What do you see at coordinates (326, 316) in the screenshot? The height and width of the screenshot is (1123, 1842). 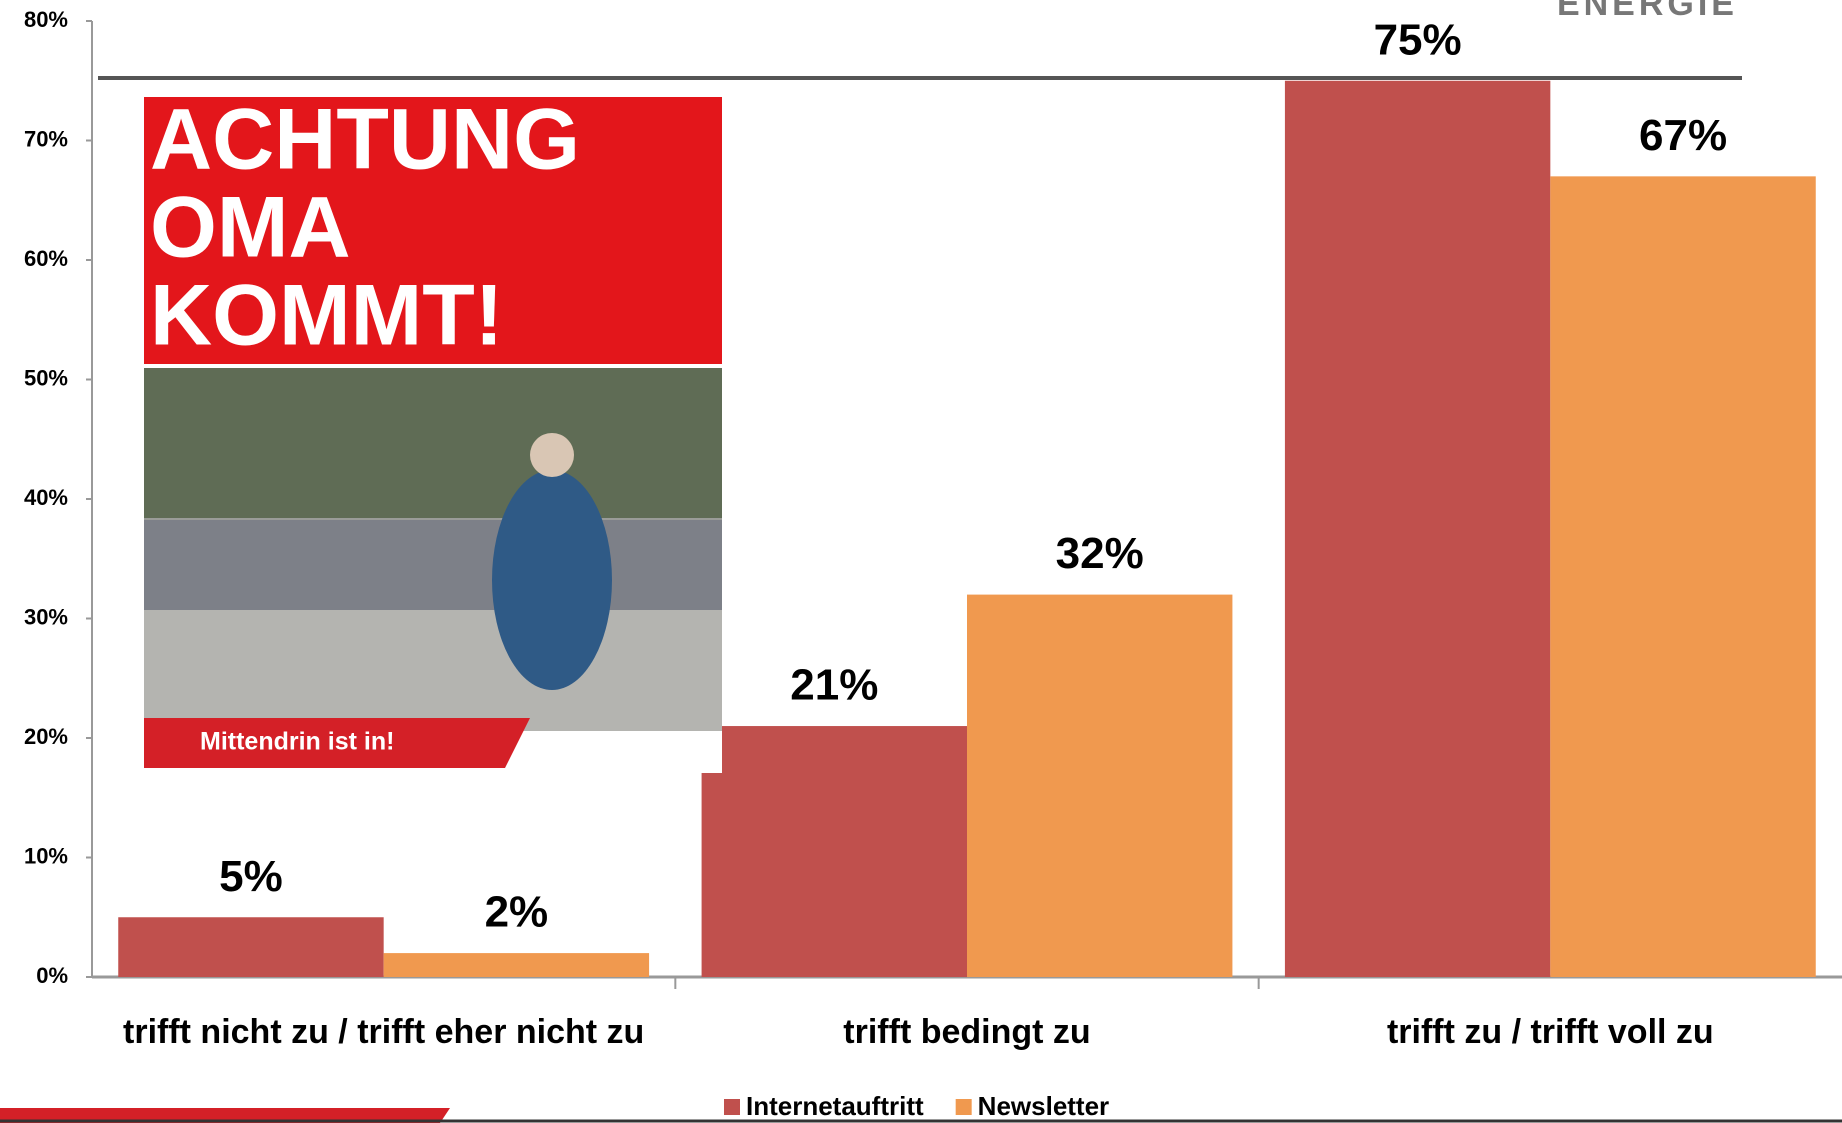 I see `photo-headline: KOMMT!` at bounding box center [326, 316].